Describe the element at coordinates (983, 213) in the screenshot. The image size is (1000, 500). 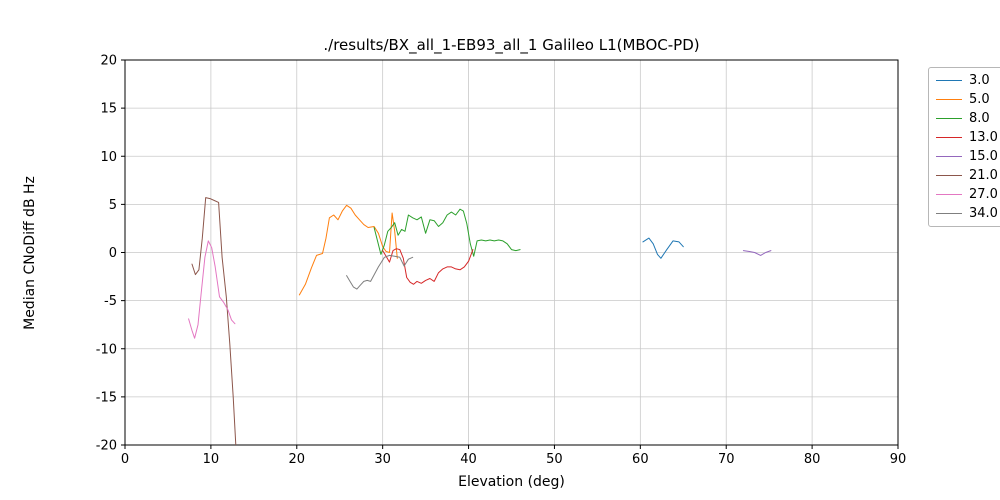
I see `legend-label-34.0: 34.0` at that location.